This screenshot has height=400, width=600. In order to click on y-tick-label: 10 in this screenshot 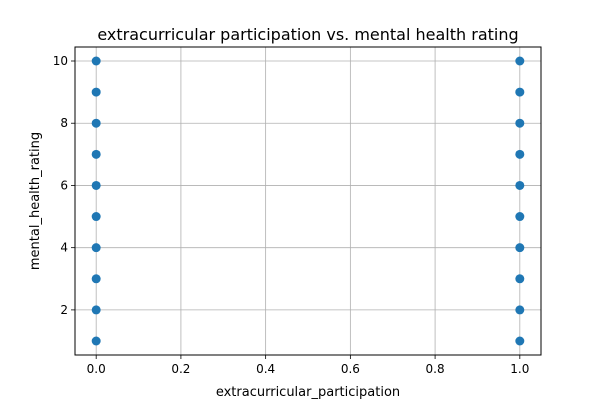, I will do `click(60, 61)`.